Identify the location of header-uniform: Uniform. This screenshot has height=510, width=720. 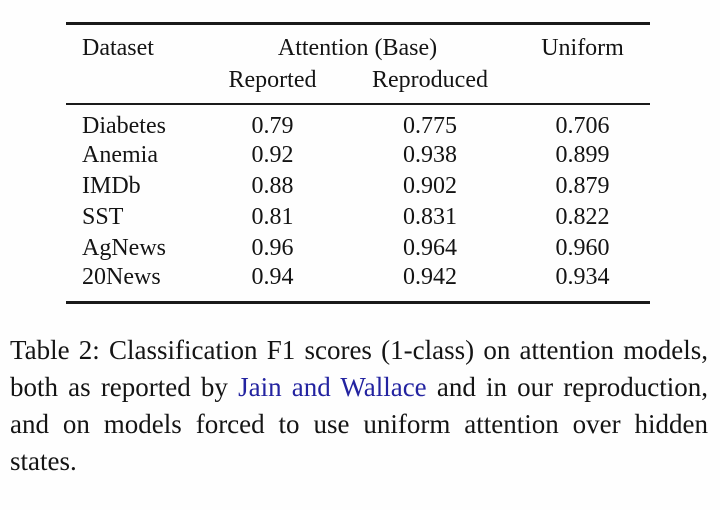
(582, 48).